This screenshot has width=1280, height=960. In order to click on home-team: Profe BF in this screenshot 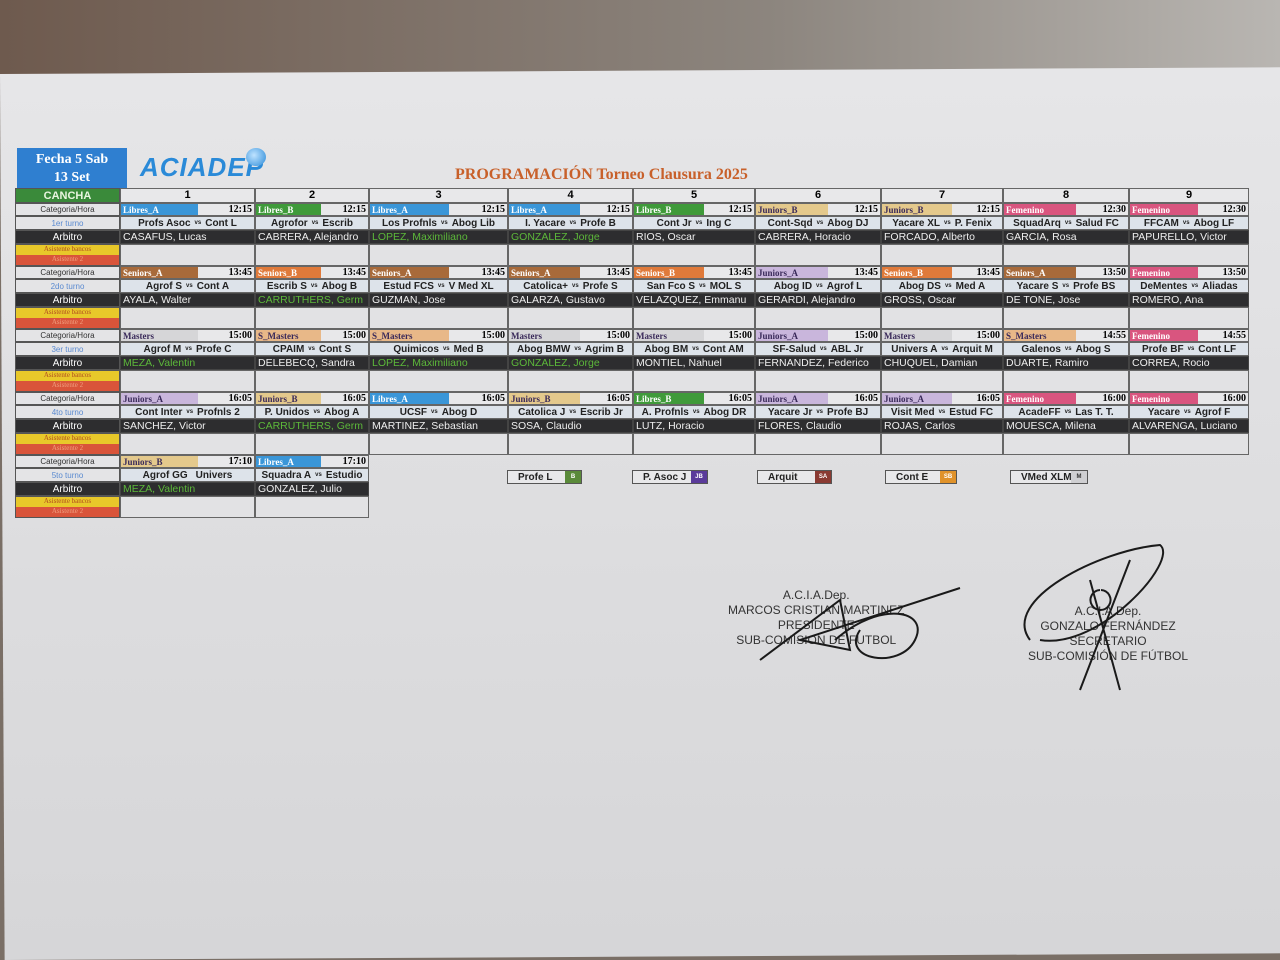, I will do `click(1162, 349)`.